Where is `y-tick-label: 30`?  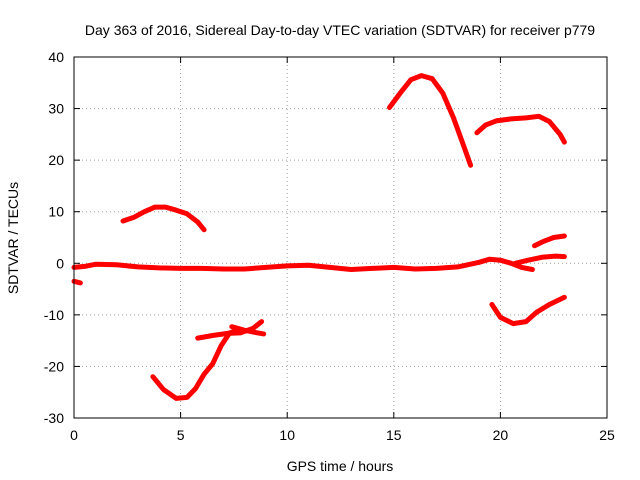
y-tick-label: 30 is located at coordinates (56, 109).